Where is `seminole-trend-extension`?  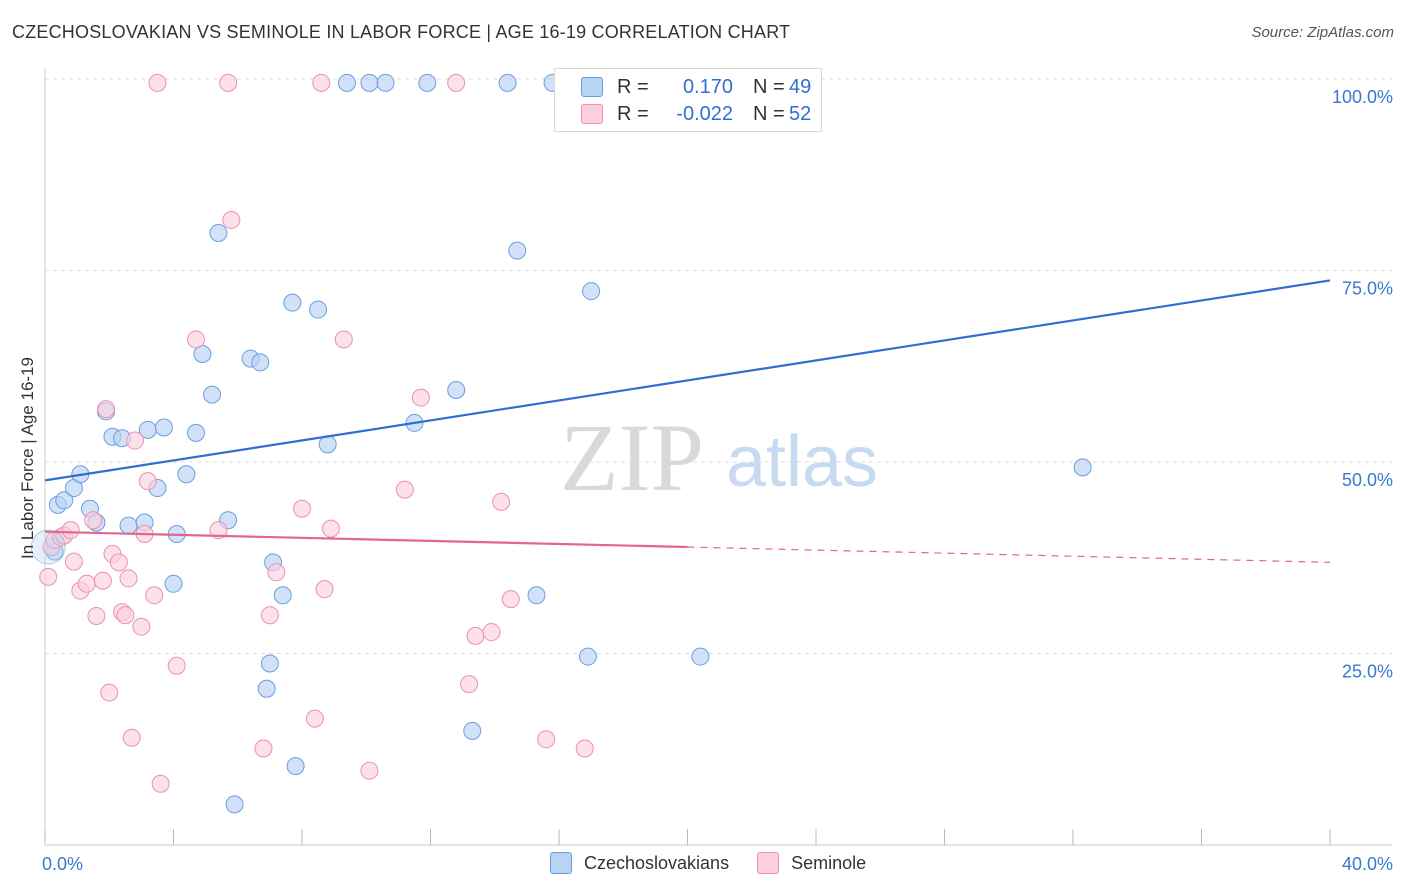
seminole-trend-extension is located at coordinates (1009, 554).